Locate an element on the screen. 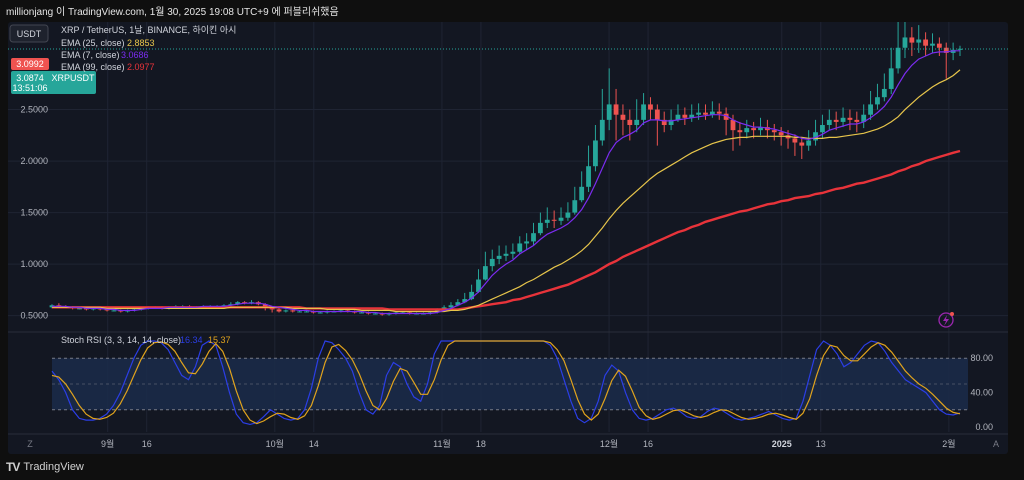  stoch-k-value: 16.34 is located at coordinates (191, 340).